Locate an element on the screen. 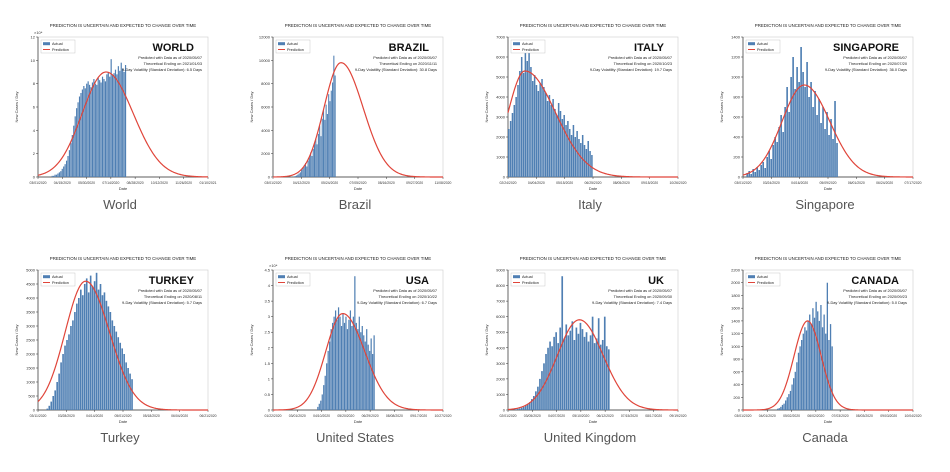  x-tick-label: 04/12/2020 is located at coordinates (301, 183).